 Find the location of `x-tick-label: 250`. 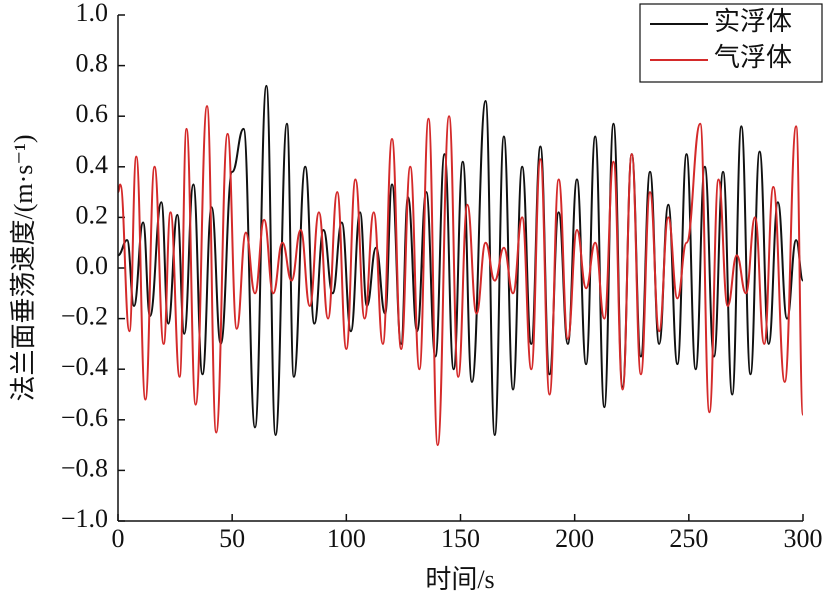

x-tick-label: 250 is located at coordinates (688, 538).